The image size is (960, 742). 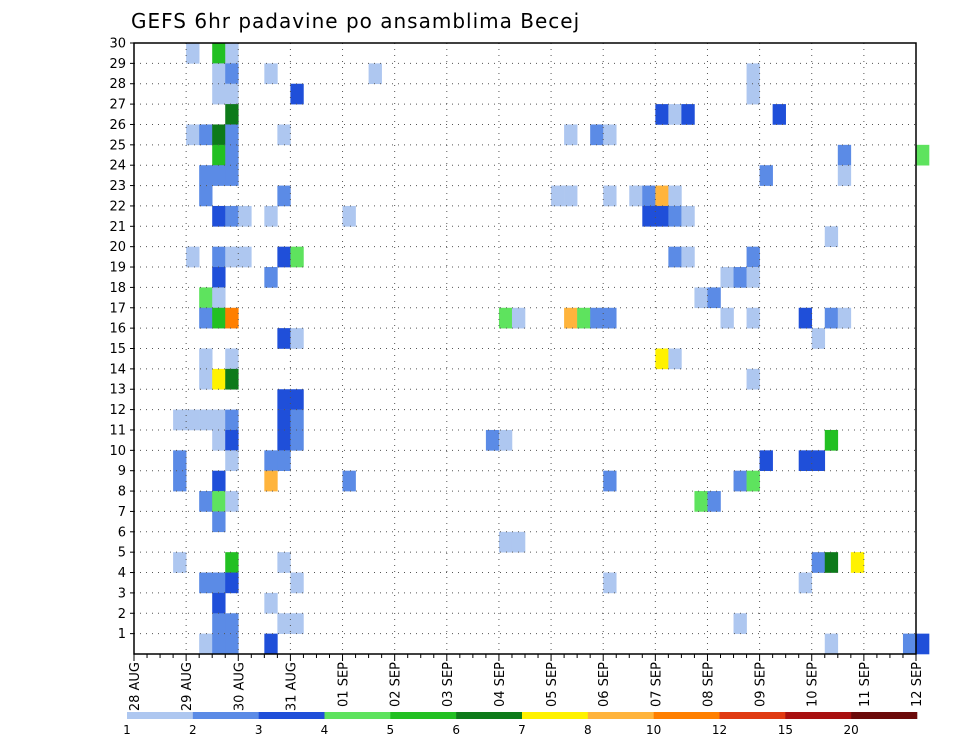 I want to click on y-tick-label: 24, so click(x=117, y=166).